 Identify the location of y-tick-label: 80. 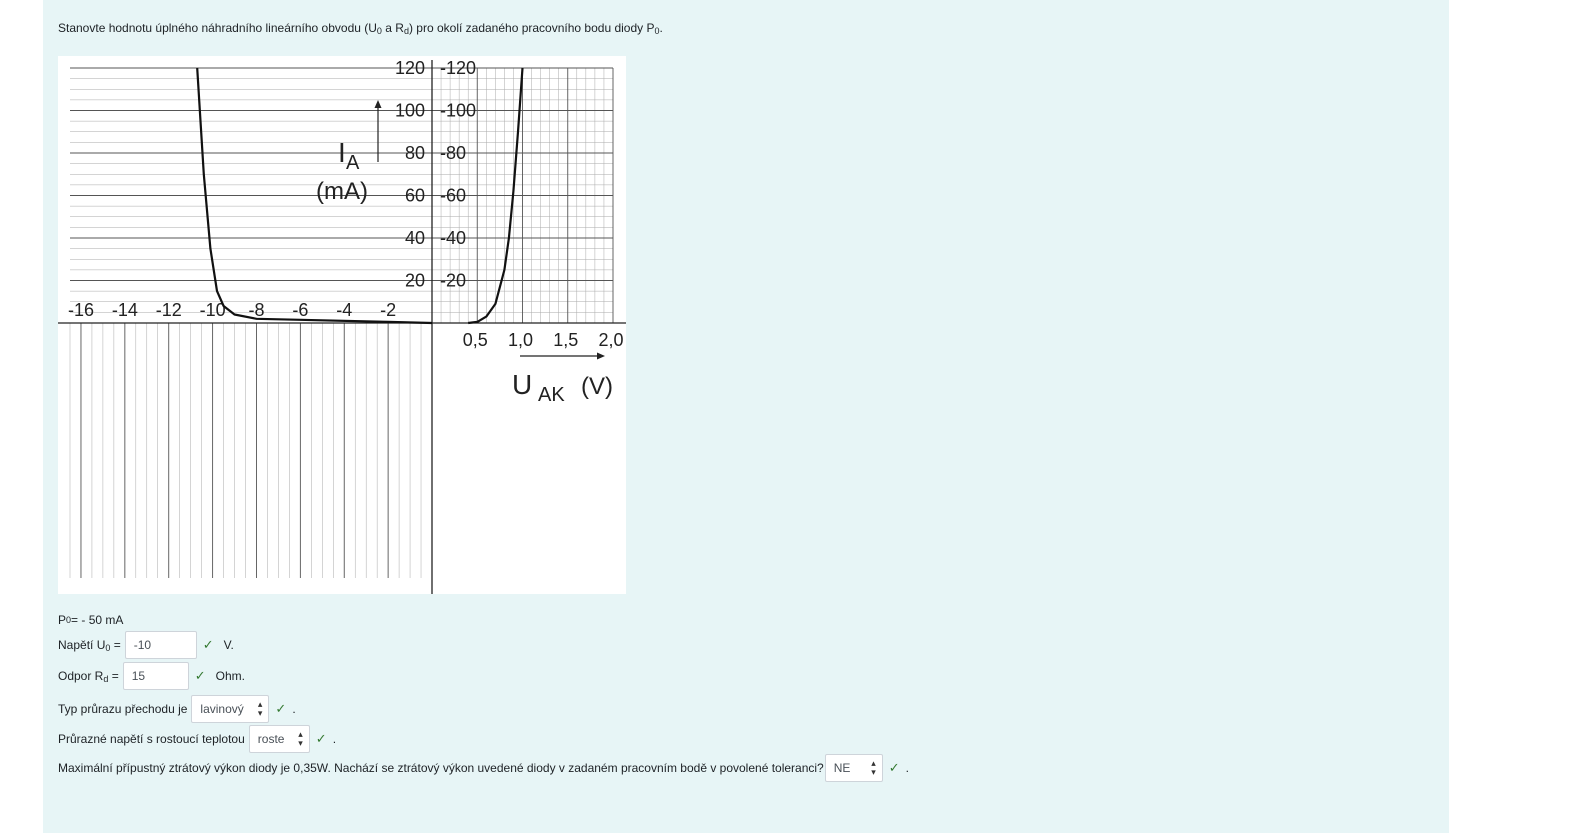
(415, 153).